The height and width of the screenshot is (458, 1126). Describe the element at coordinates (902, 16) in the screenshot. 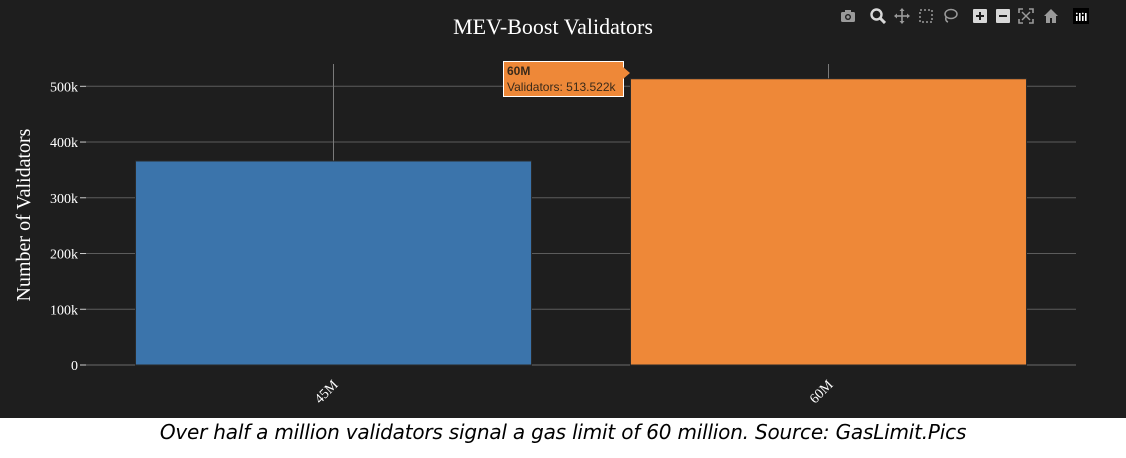

I see `pan-icon` at that location.